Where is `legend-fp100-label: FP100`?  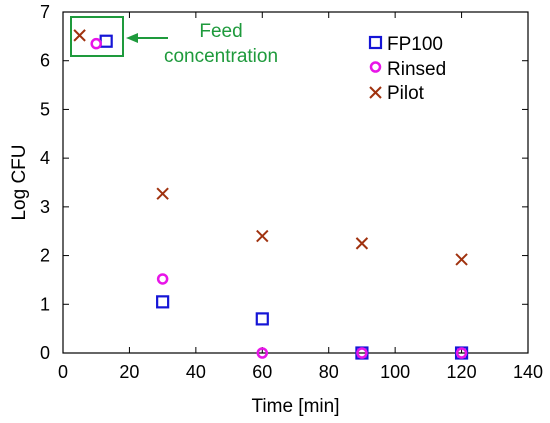
legend-fp100-label: FP100 is located at coordinates (415, 44).